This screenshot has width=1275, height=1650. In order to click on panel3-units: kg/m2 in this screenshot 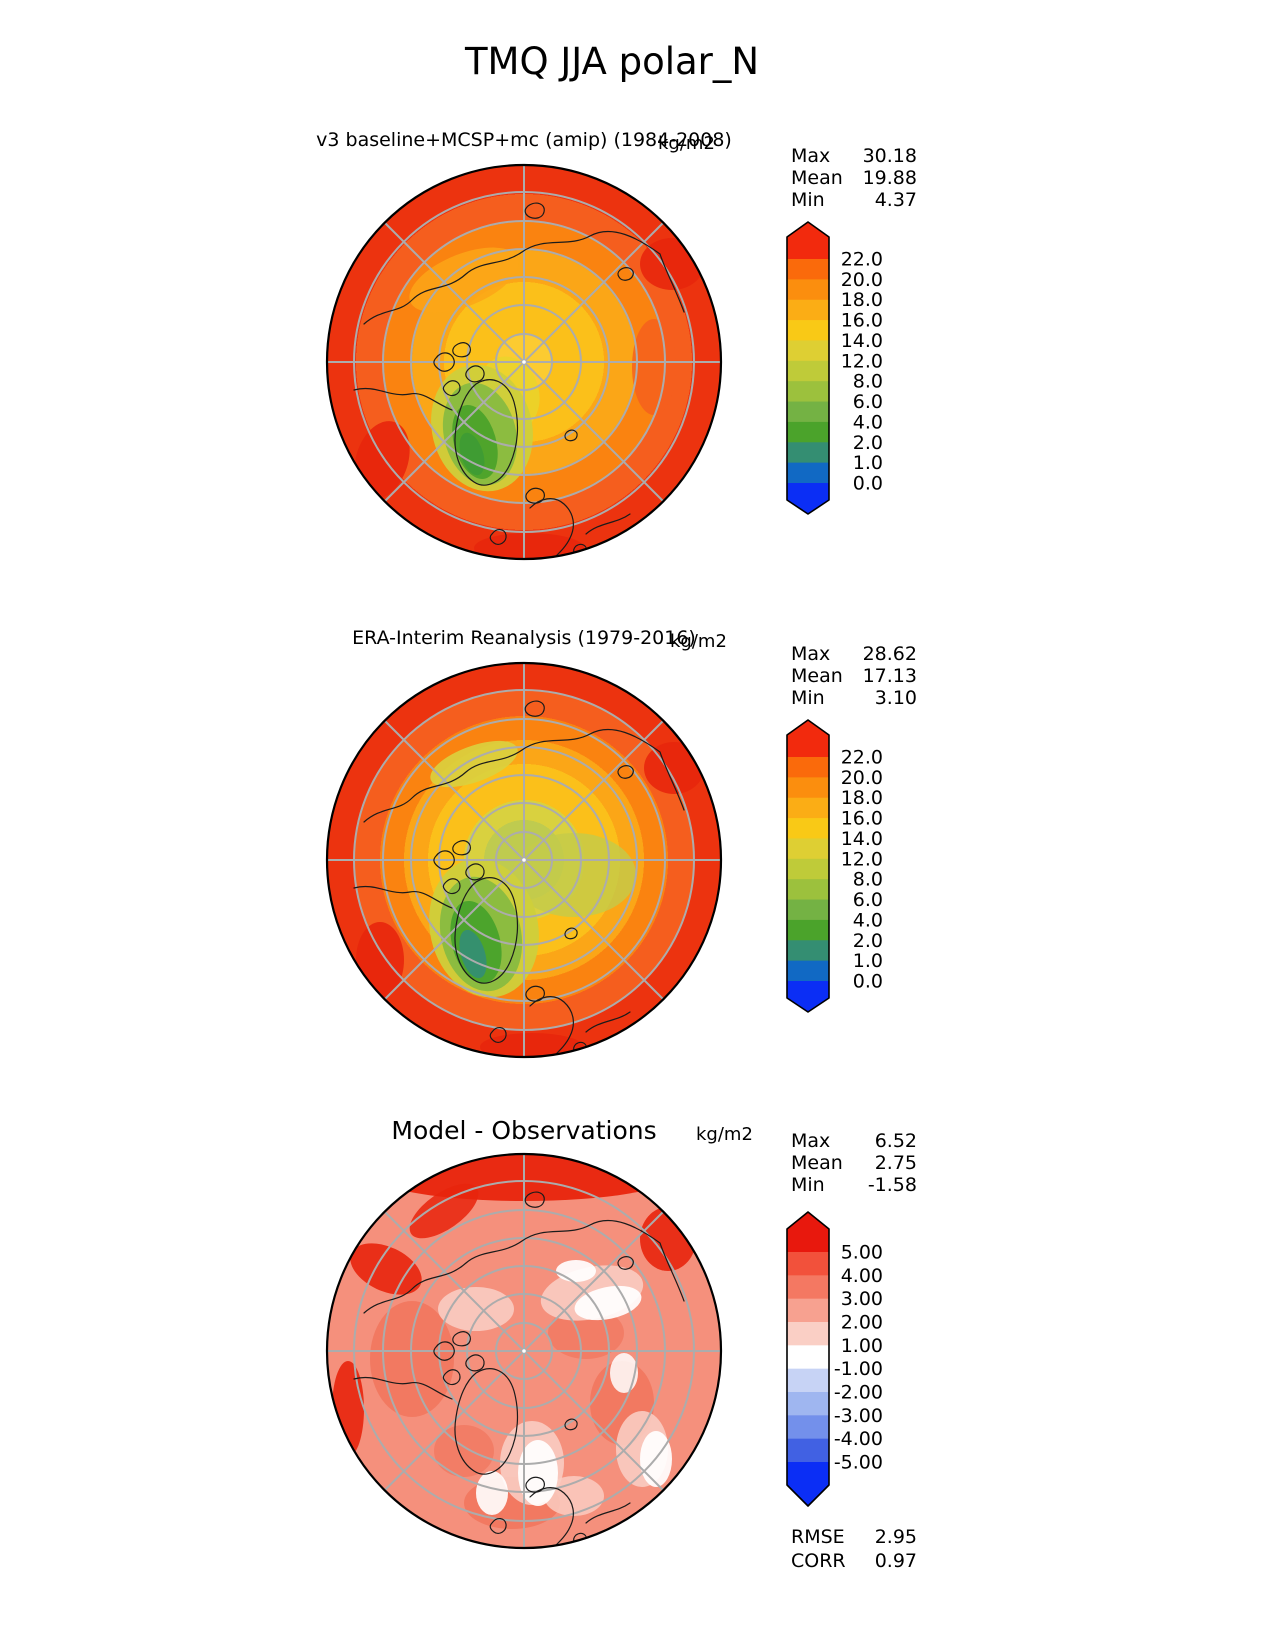, I will do `click(724, 1134)`.